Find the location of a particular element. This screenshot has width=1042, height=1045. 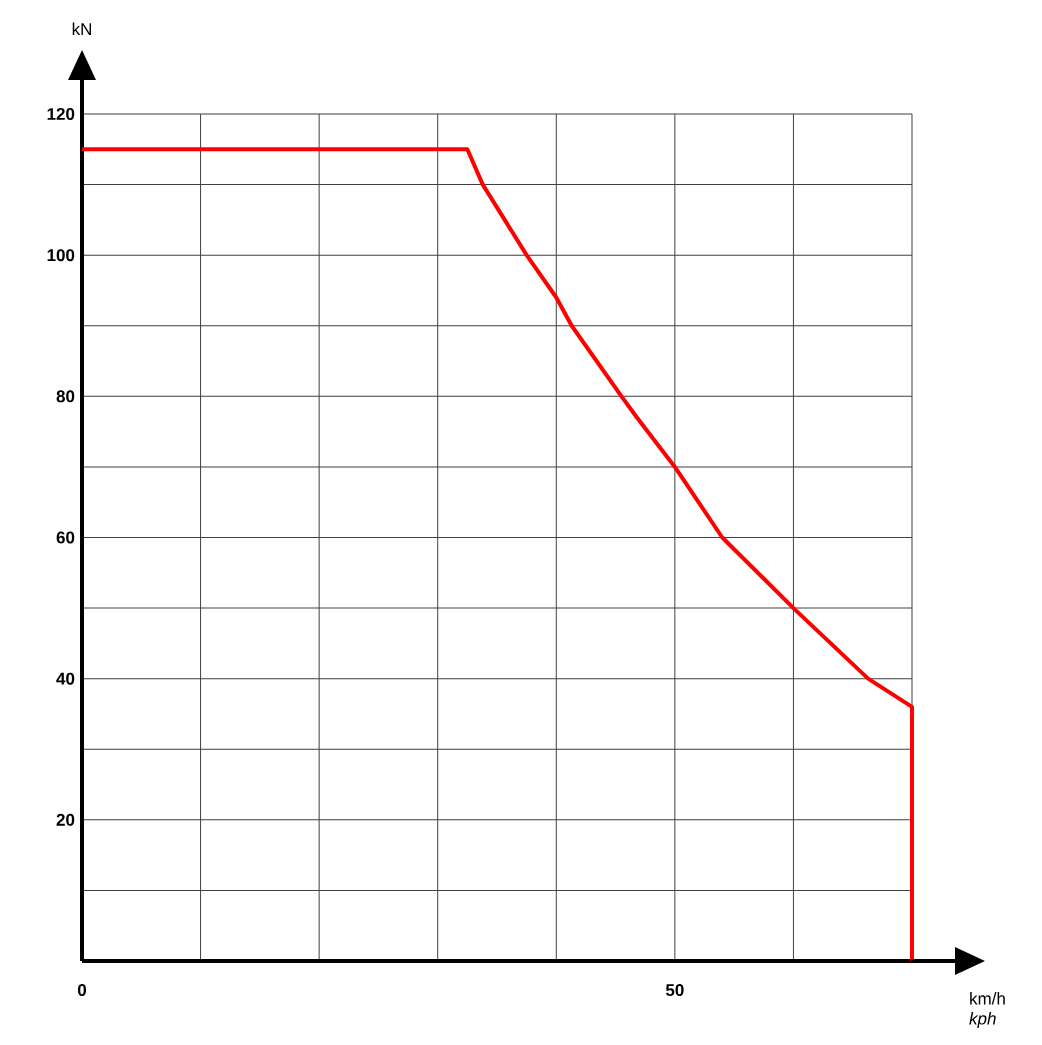

y-tick-label: 20 is located at coordinates (65, 819).